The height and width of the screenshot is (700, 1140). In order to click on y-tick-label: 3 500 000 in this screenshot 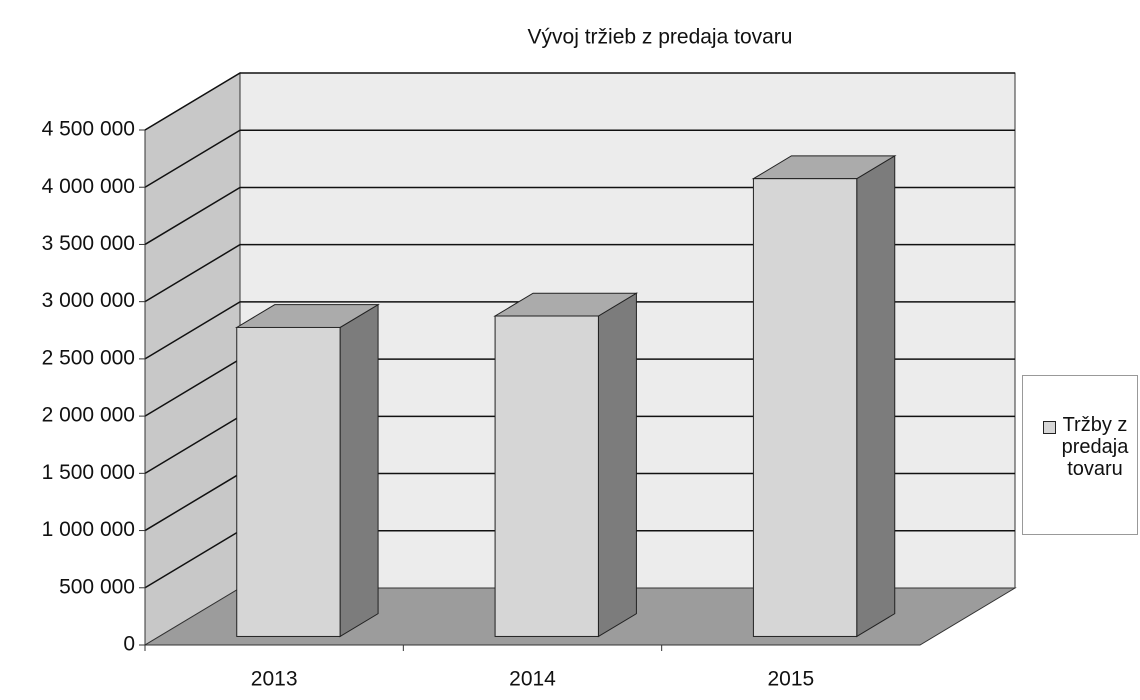, I will do `click(88, 243)`.